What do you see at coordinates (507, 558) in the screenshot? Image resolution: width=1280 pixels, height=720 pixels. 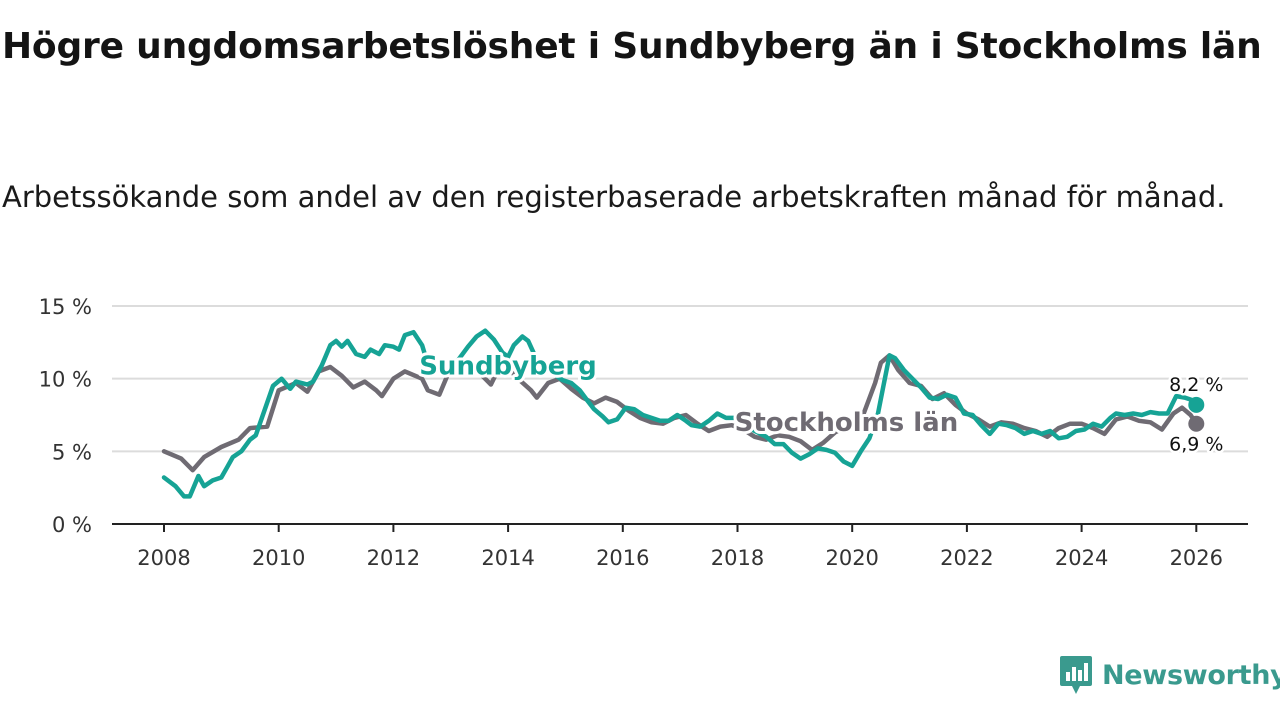 I see `x-tick-label: 2014` at bounding box center [507, 558].